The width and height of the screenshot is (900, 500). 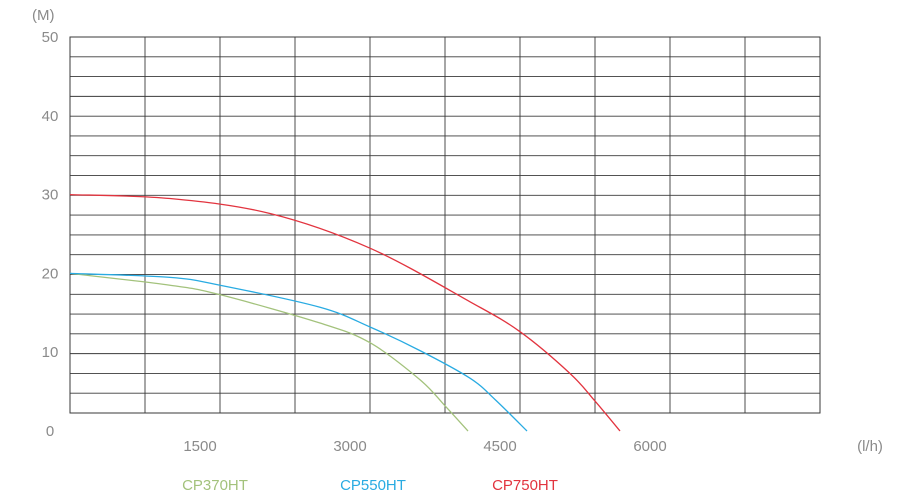 What do you see at coordinates (43, 15) in the screenshot?
I see `y-axis-label: (M)` at bounding box center [43, 15].